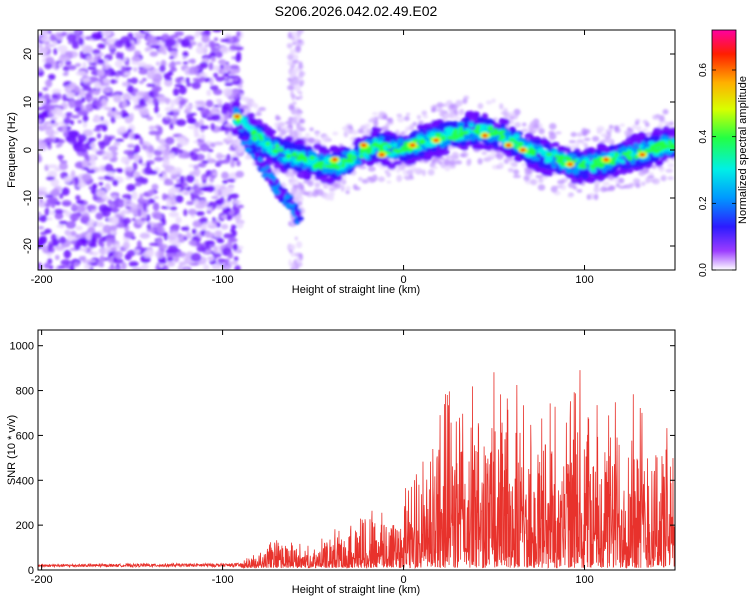 This screenshot has height=600, width=750. I want to click on colorbar-tick: 0.4, so click(717, 136).